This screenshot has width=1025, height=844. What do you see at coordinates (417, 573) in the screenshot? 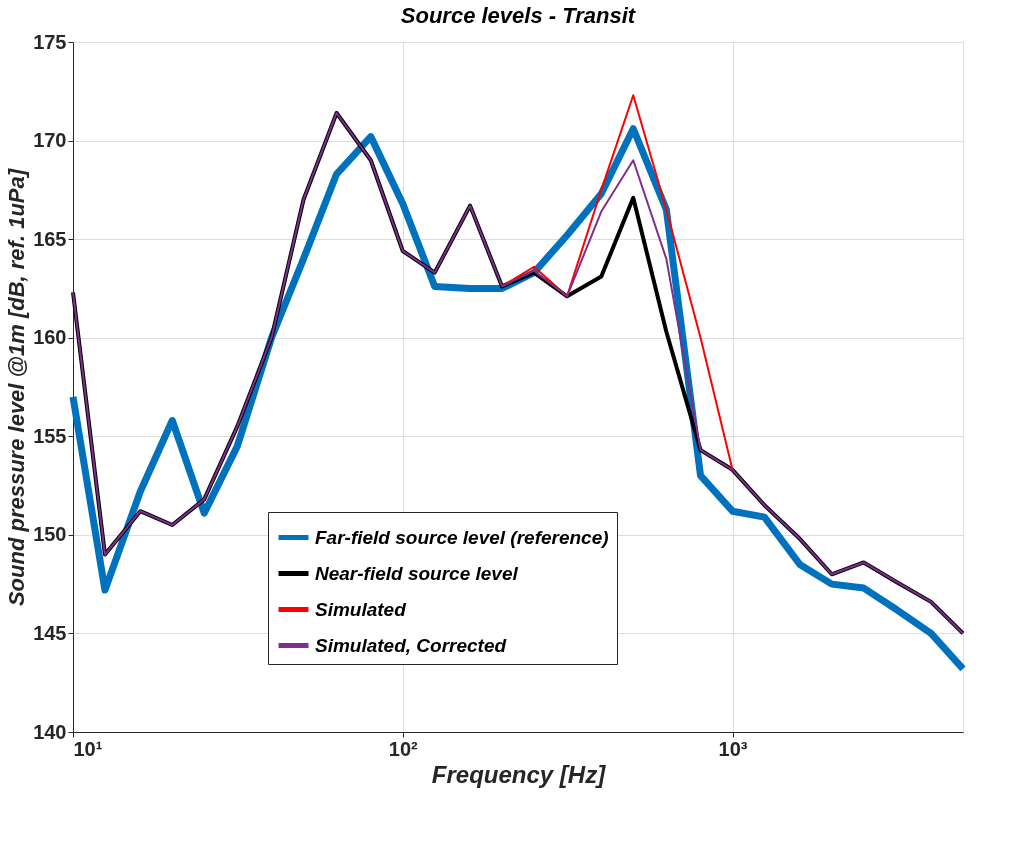
I see `legend-label: Near-field source level` at bounding box center [417, 573].